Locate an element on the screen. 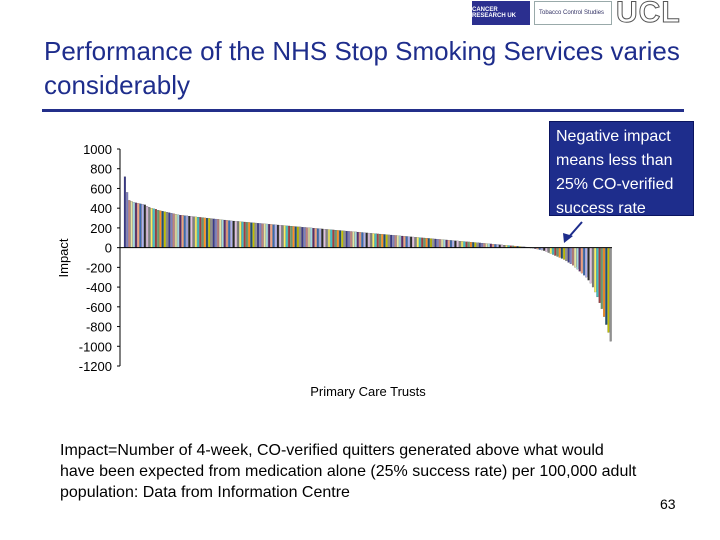  y-tick-label: -1200 is located at coordinates (95, 366).